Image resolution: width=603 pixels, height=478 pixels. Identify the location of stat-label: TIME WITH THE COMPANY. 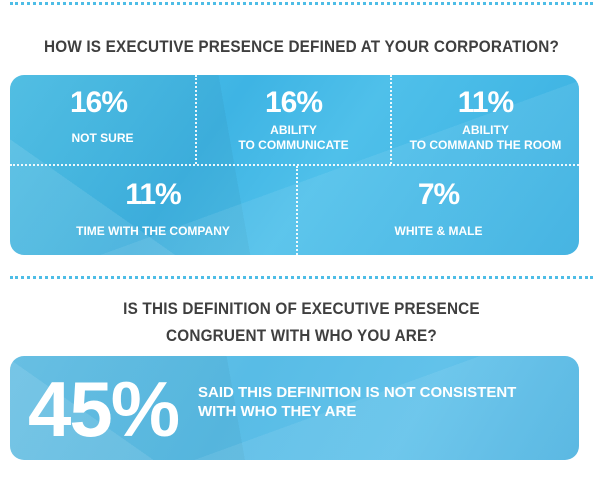
(153, 231).